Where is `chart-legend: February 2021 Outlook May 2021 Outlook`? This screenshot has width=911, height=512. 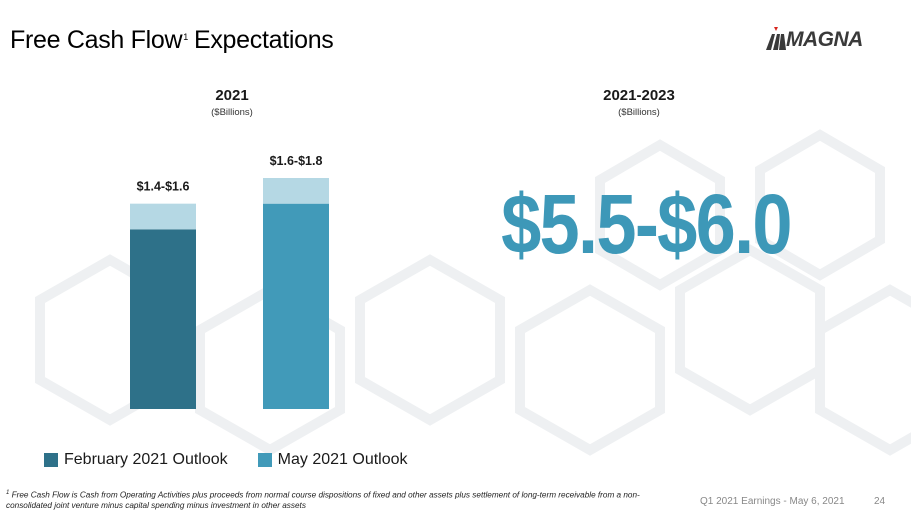 chart-legend: February 2021 Outlook May 2021 Outlook is located at coordinates (241, 460).